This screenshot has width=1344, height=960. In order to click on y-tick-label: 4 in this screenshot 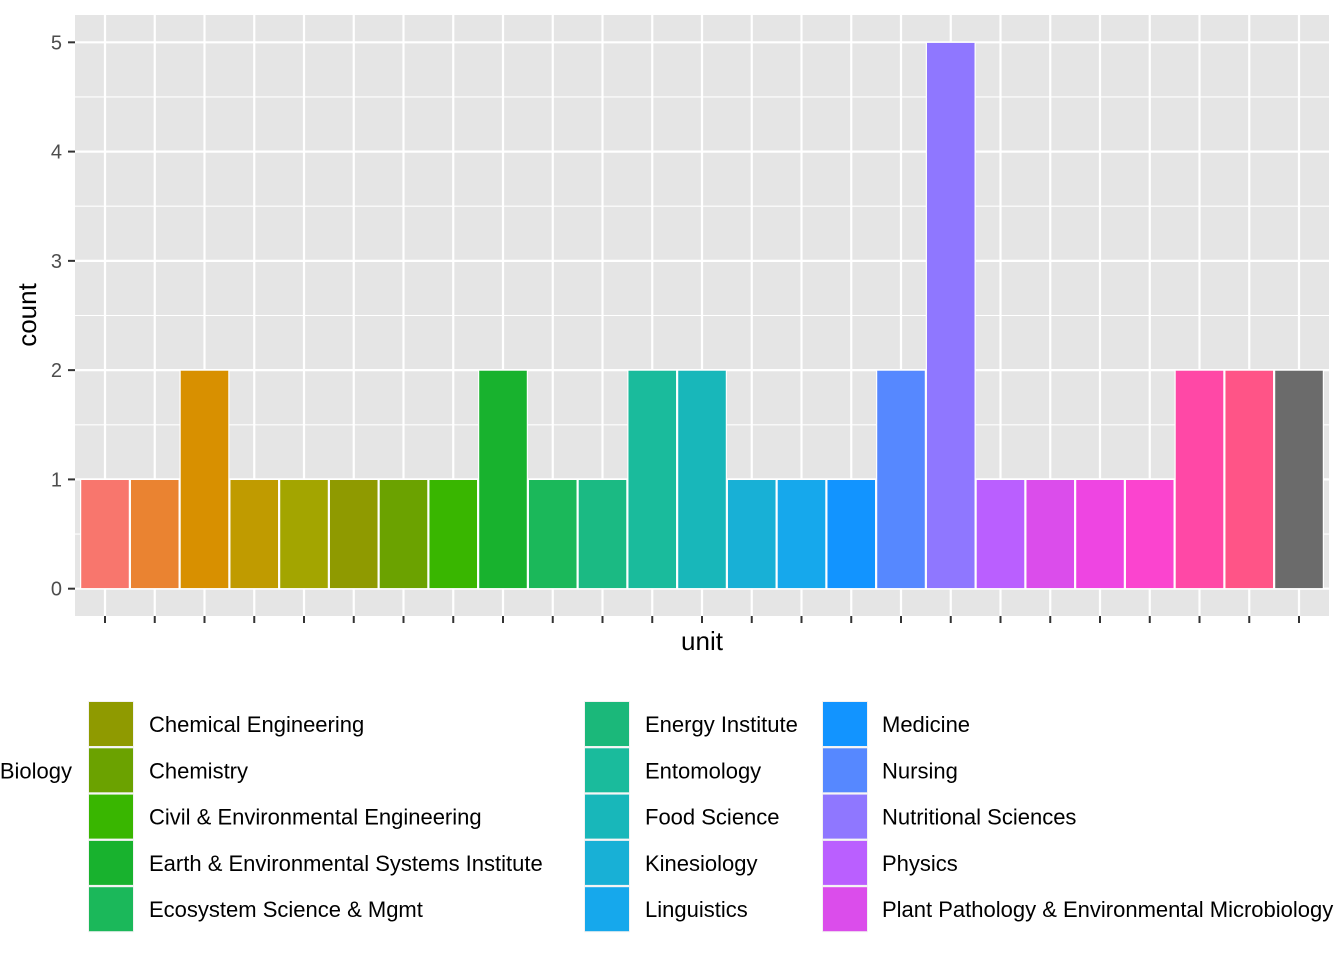, I will do `click(56, 153)`.